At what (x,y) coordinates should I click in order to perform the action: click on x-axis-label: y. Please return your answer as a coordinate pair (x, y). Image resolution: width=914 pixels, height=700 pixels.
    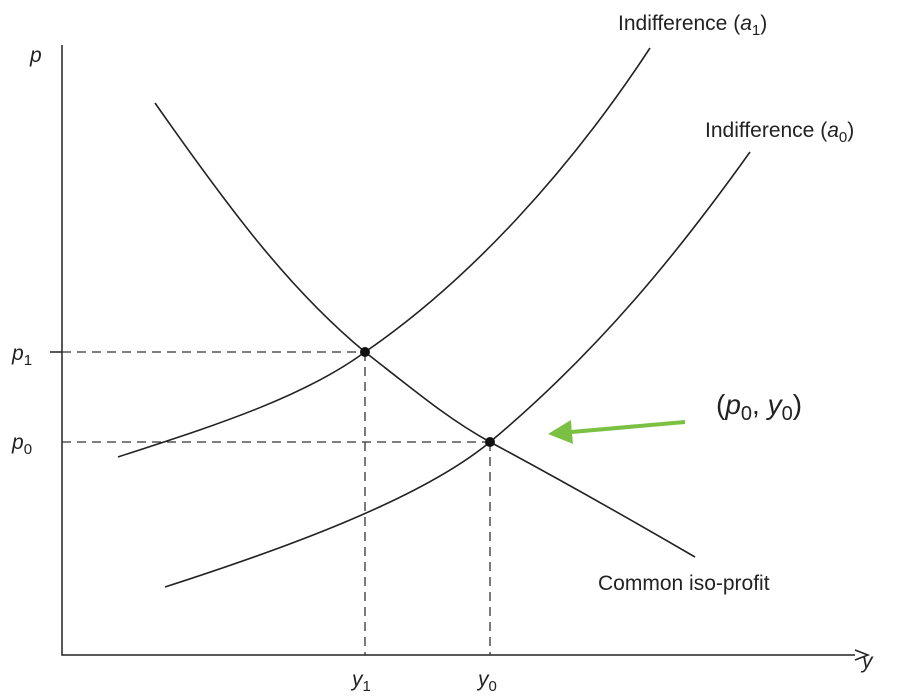
    Looking at the image, I should click on (867, 661).